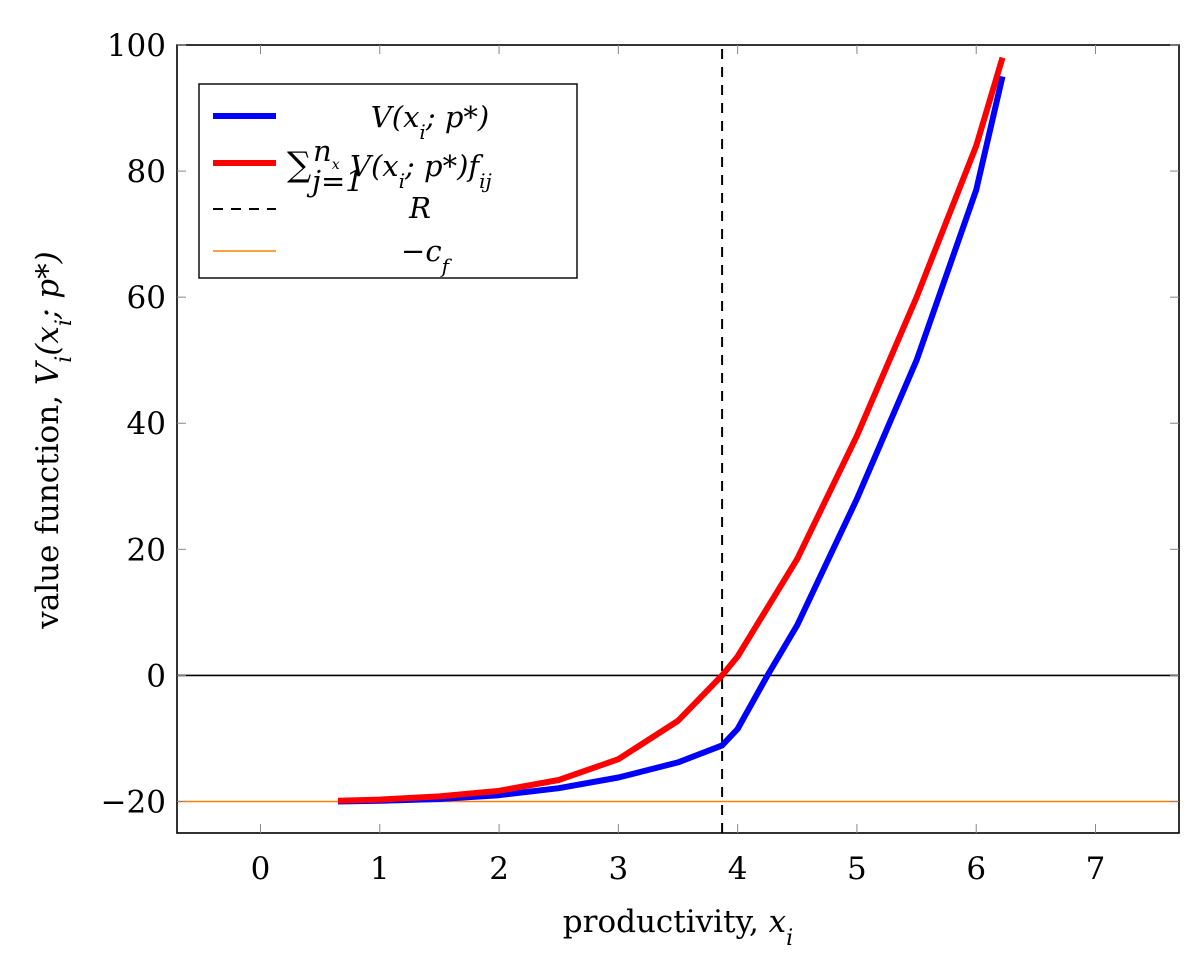 The height and width of the screenshot is (964, 1200). What do you see at coordinates (146, 172) in the screenshot?
I see `y-tick-label: 80` at bounding box center [146, 172].